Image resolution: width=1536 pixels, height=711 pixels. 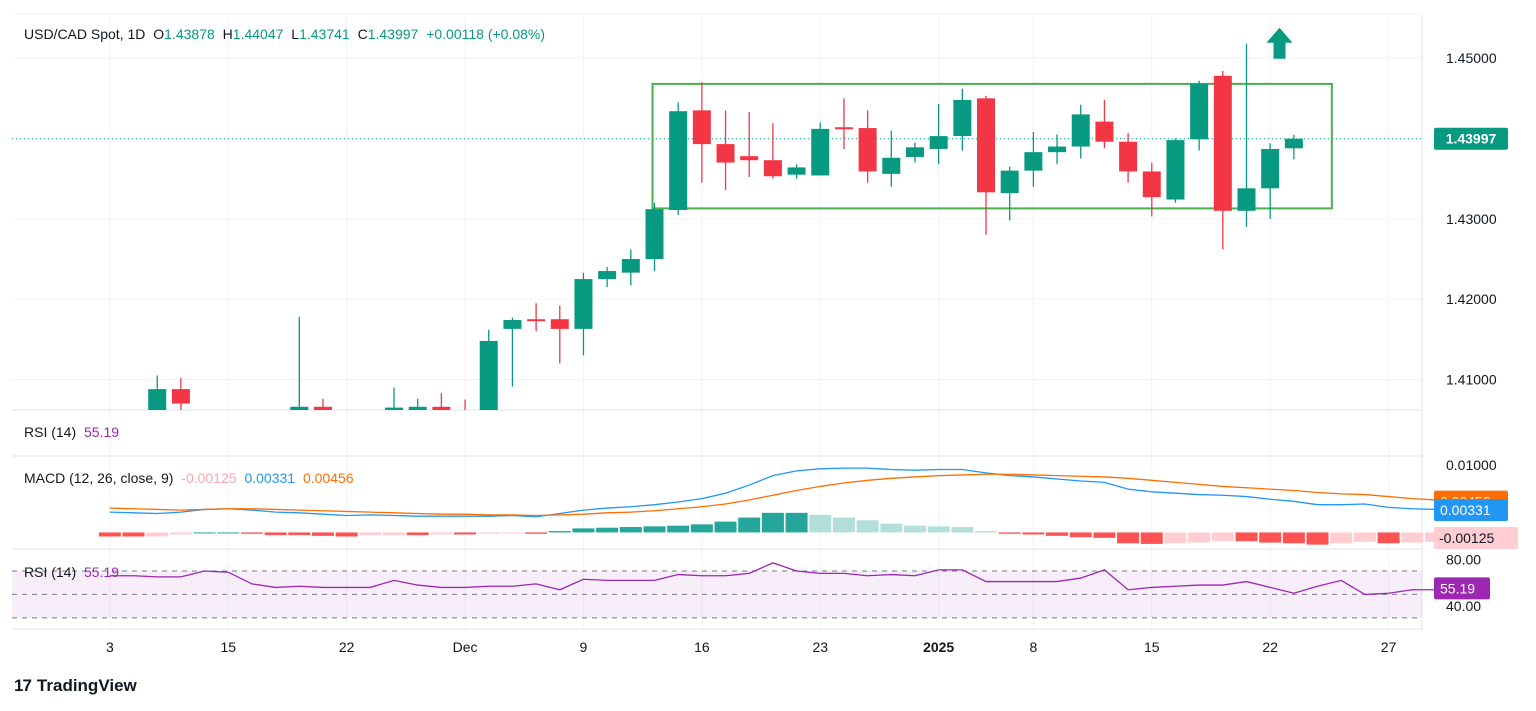 What do you see at coordinates (938, 647) in the screenshot?
I see `time-tick-label: 2025` at bounding box center [938, 647].